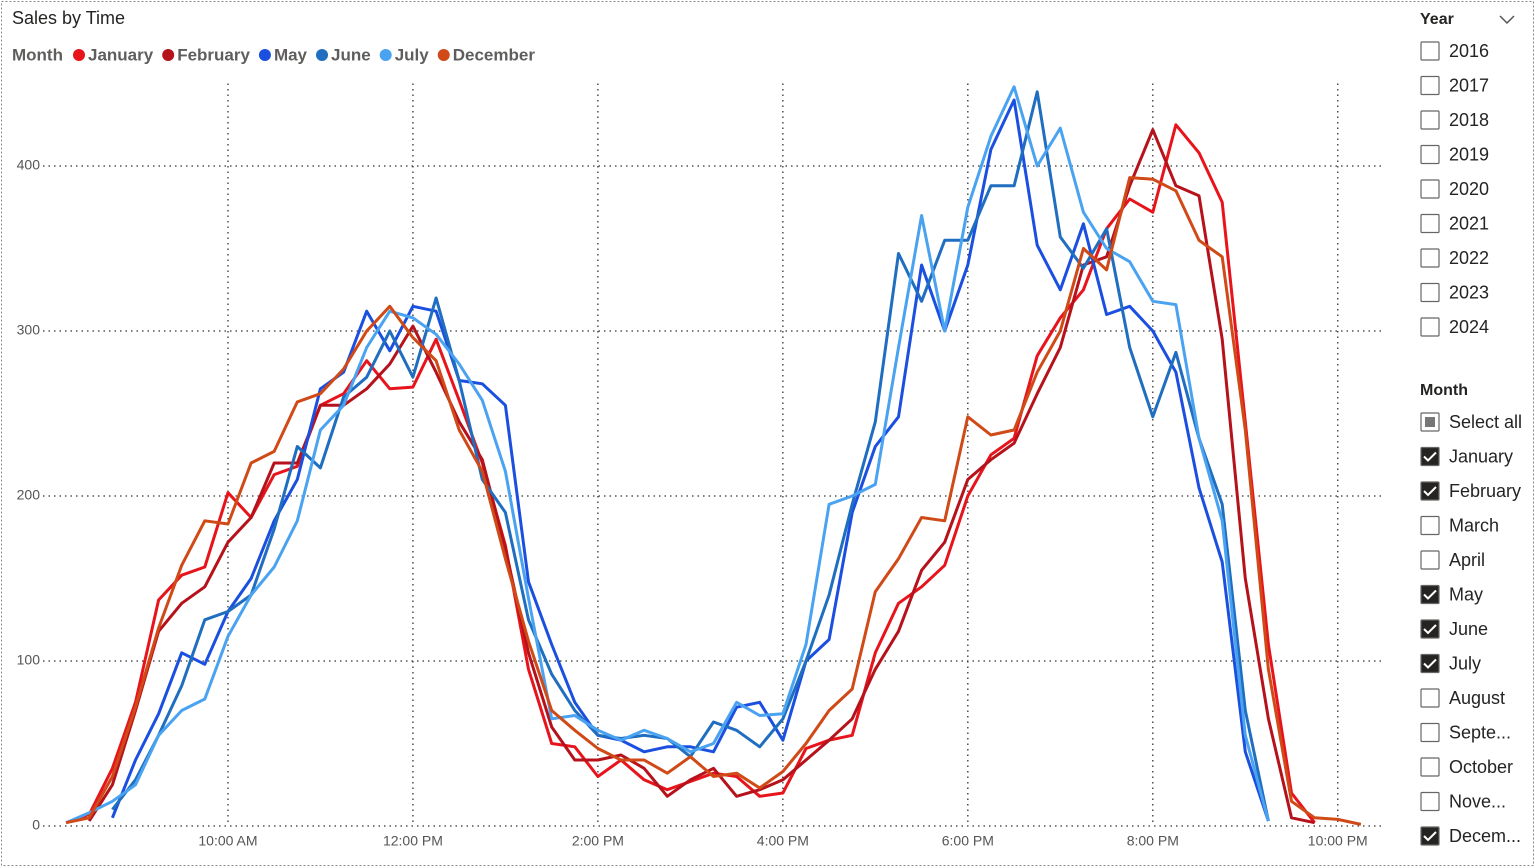  I want to click on x-tick-label: 10:00 AM, so click(227, 841).